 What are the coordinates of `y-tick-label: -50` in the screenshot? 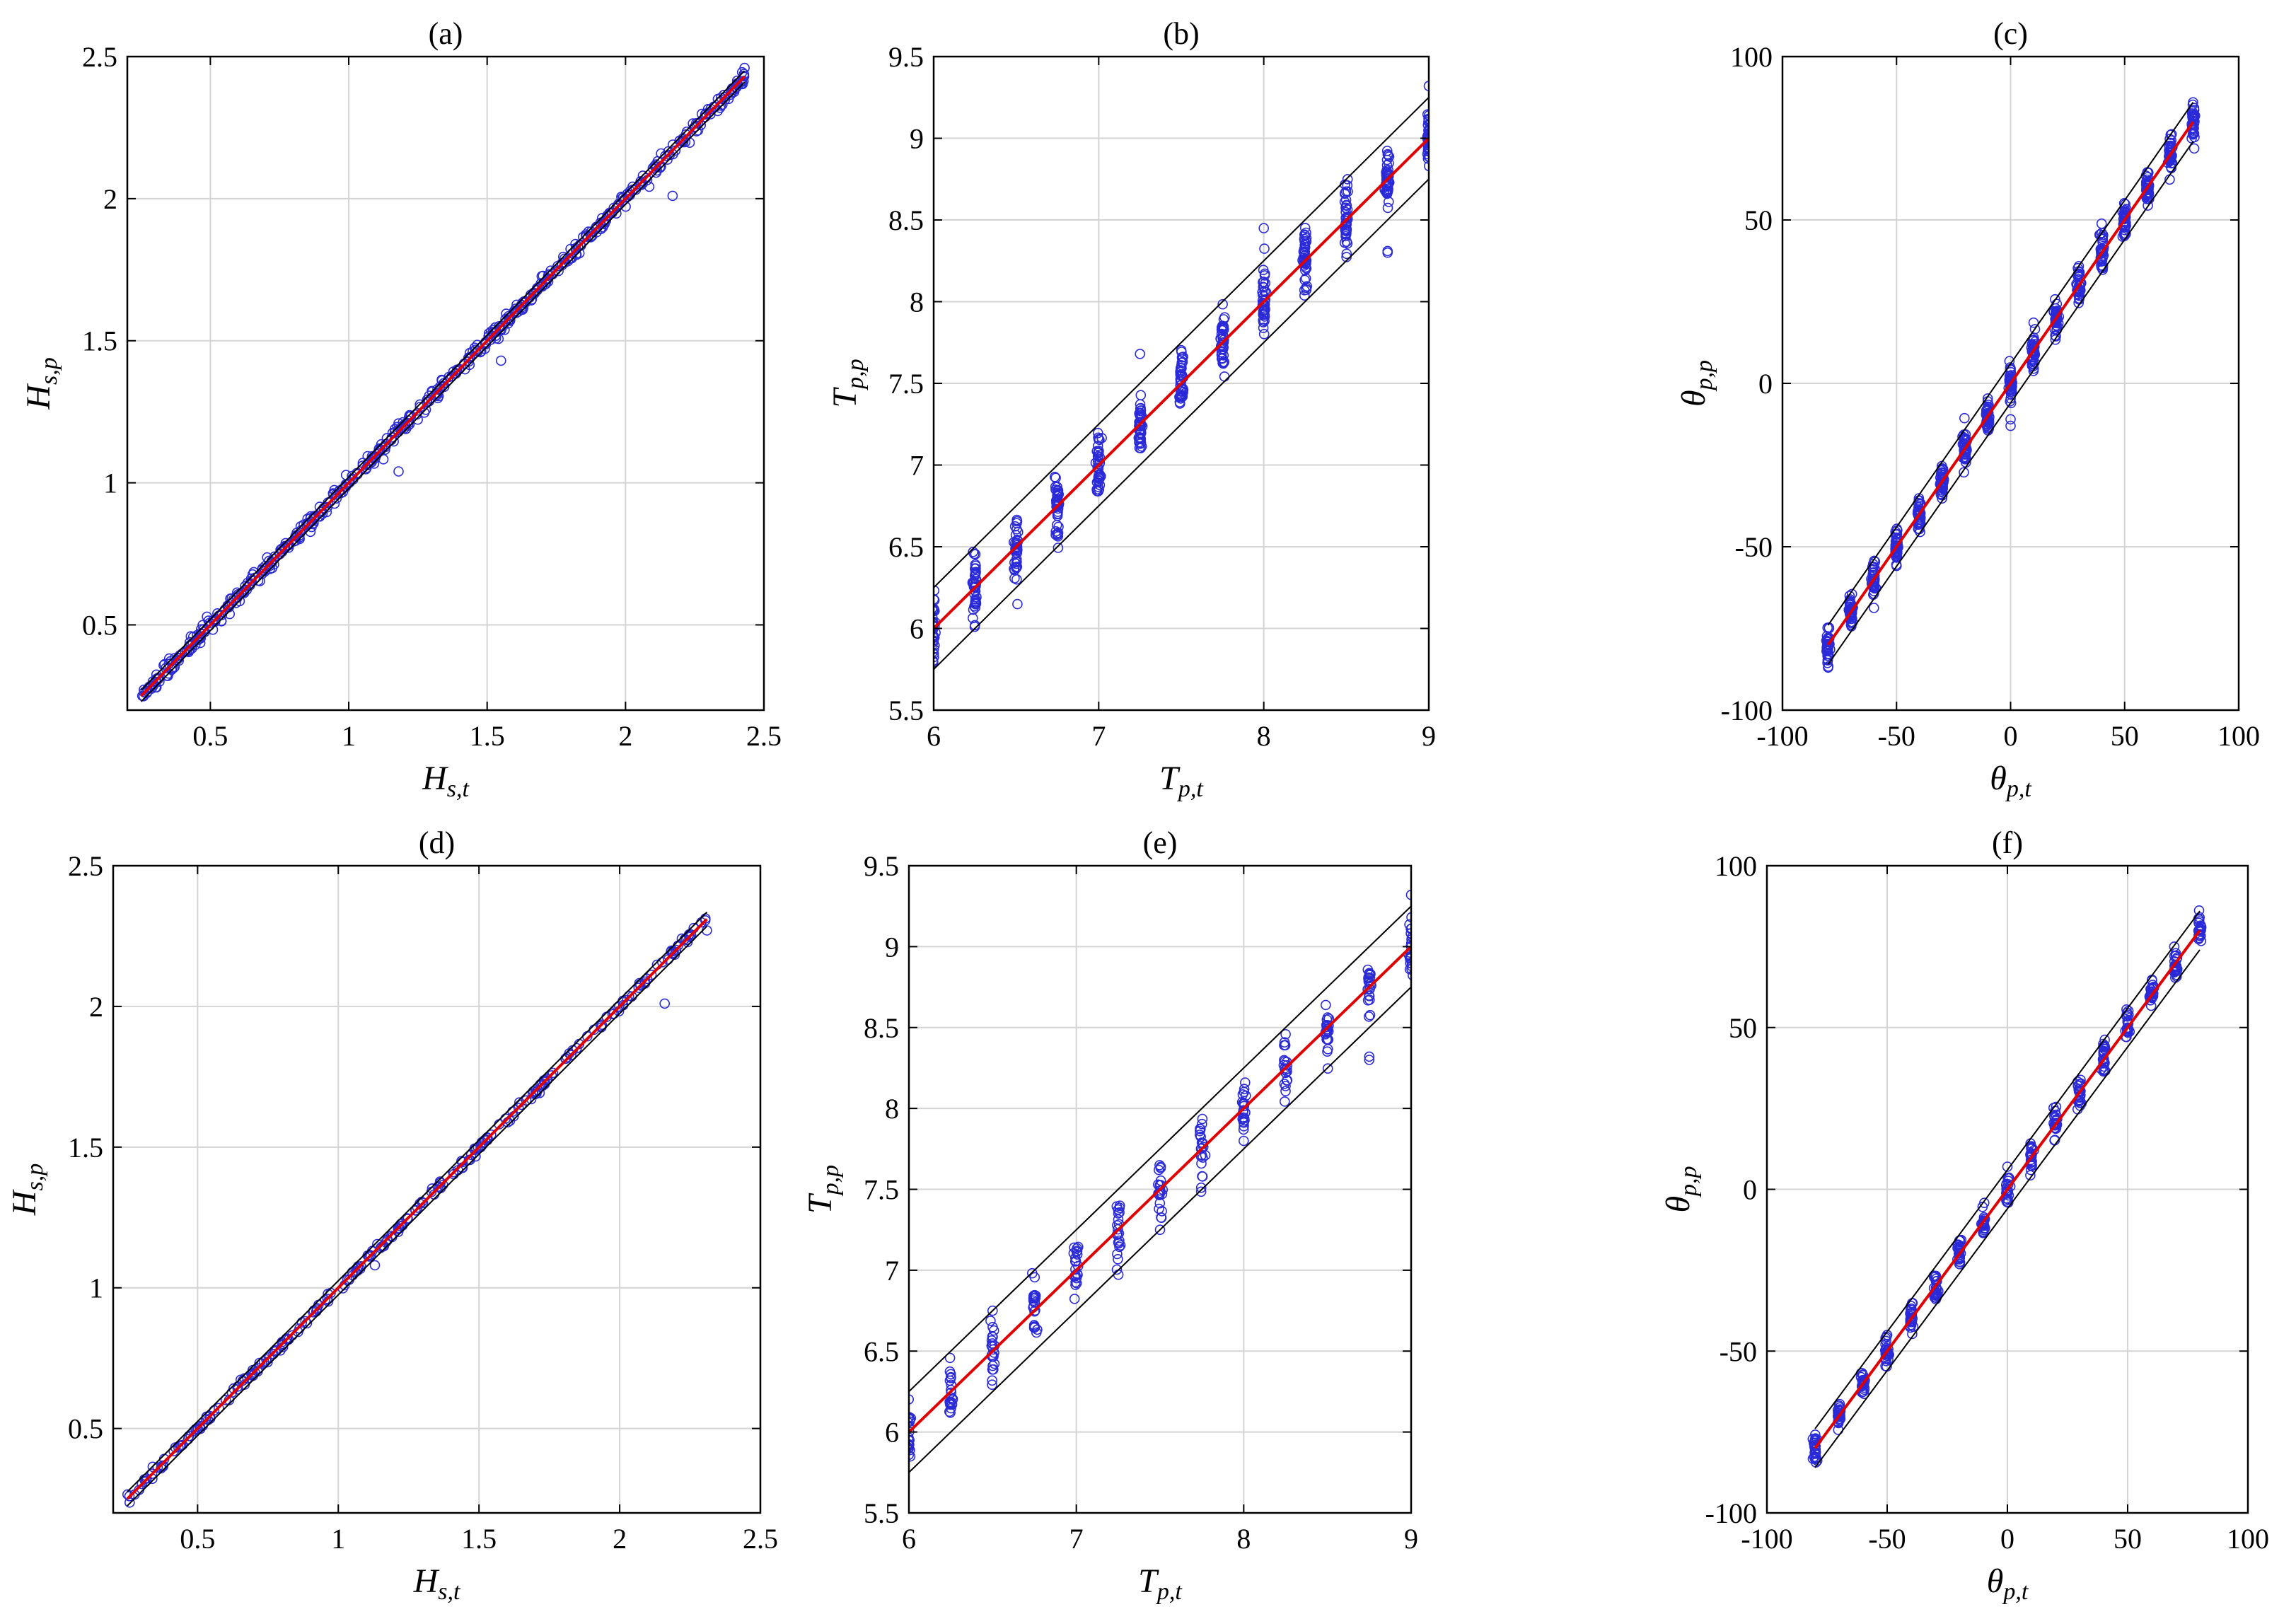 It's located at (1739, 1351).